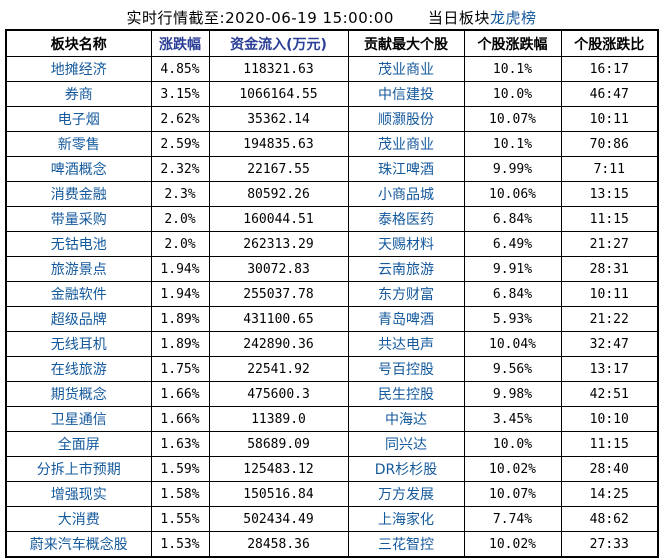 This screenshot has width=663, height=560. What do you see at coordinates (278, 194) in the screenshot?
I see `capital-inflow-cell: 80592.26` at bounding box center [278, 194].